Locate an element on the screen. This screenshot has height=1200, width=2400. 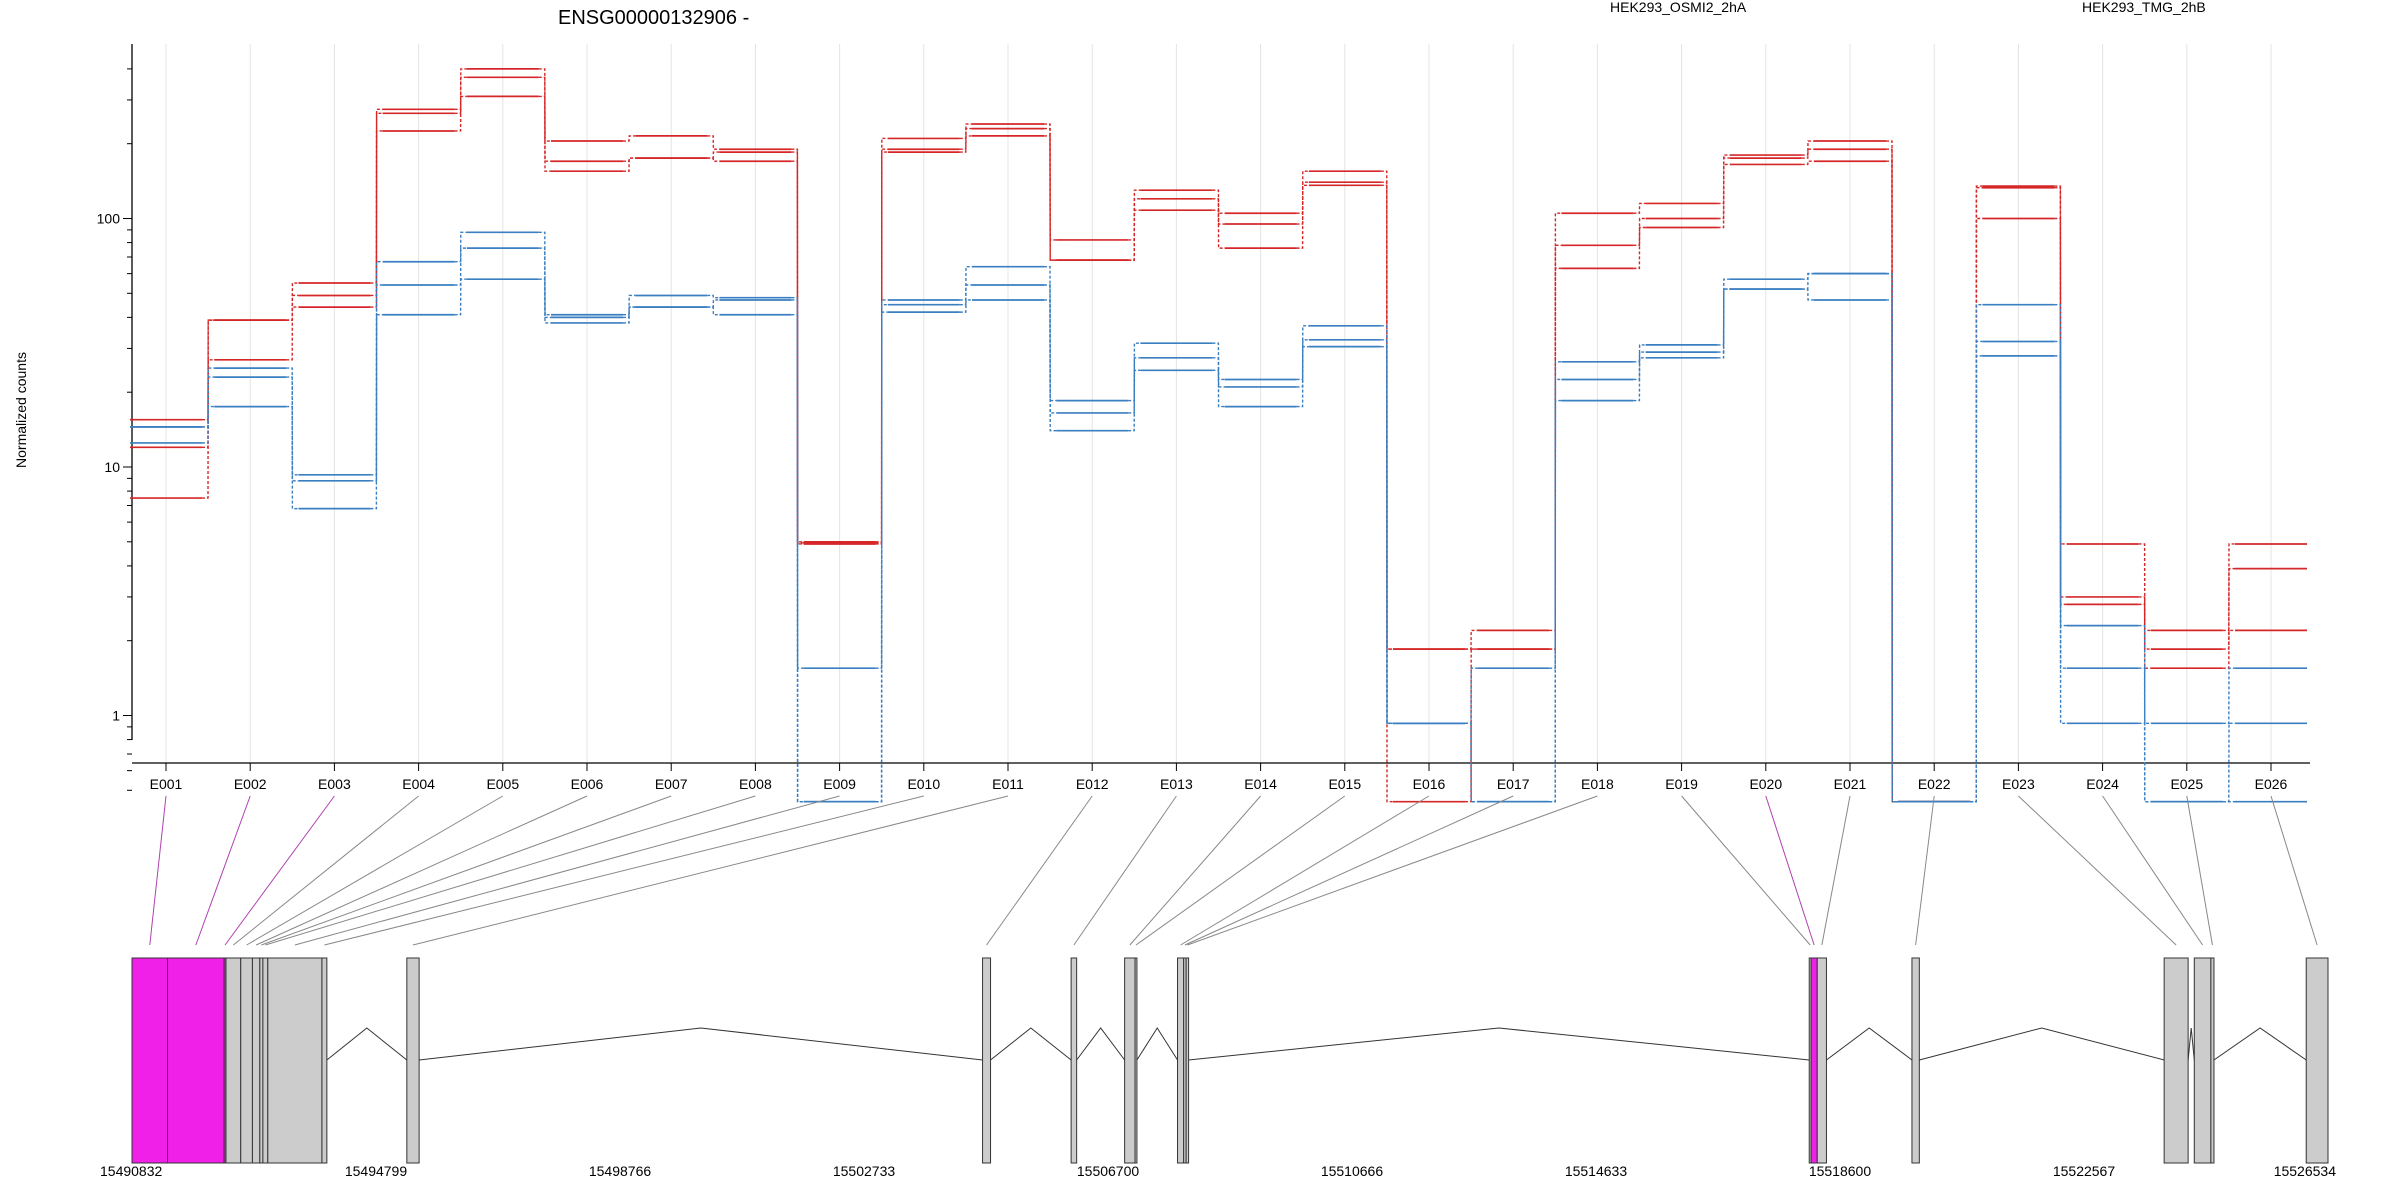
connector-E011 is located at coordinates (710, 870).